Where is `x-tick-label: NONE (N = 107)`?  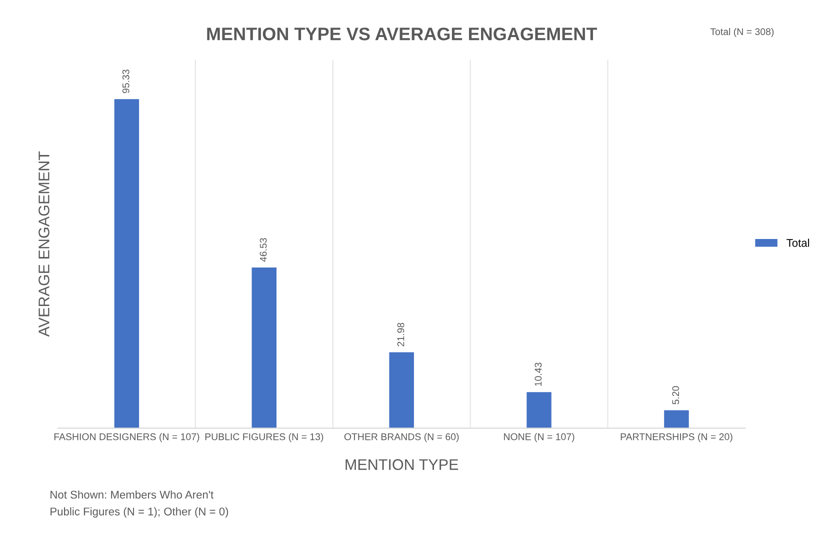
x-tick-label: NONE (N = 107) is located at coordinates (539, 437).